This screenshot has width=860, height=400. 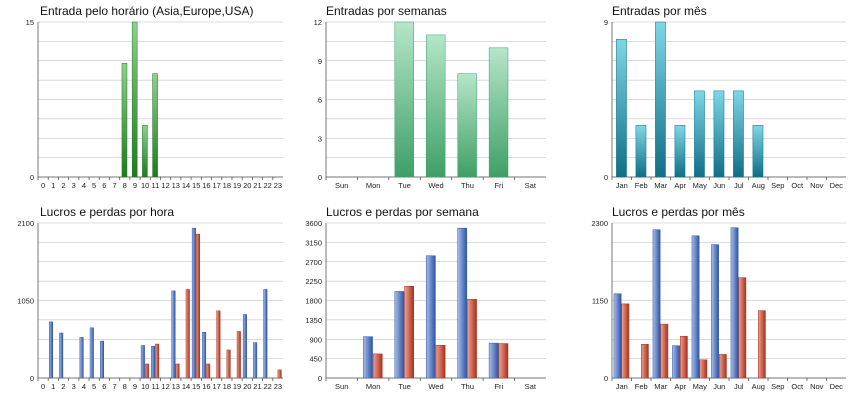 I want to click on x-tick-label: 20, so click(x=247, y=386).